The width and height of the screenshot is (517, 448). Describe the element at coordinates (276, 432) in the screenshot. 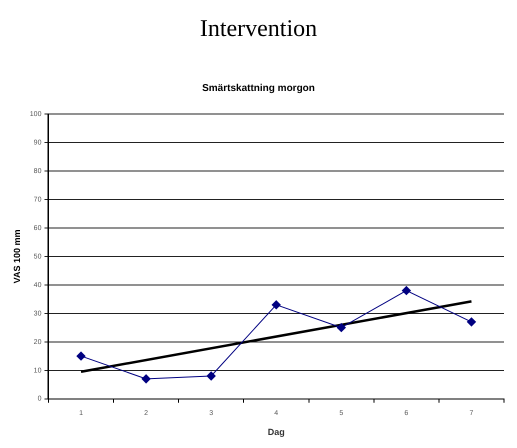

I see `x-axis-title: Dag` at that location.